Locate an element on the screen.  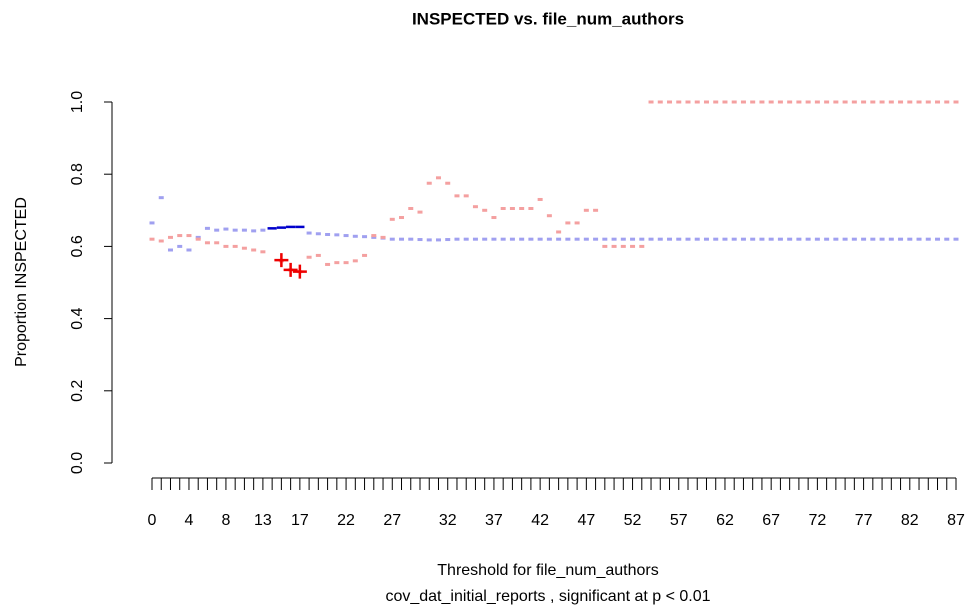
x-tick-label: 42 is located at coordinates (540, 520).